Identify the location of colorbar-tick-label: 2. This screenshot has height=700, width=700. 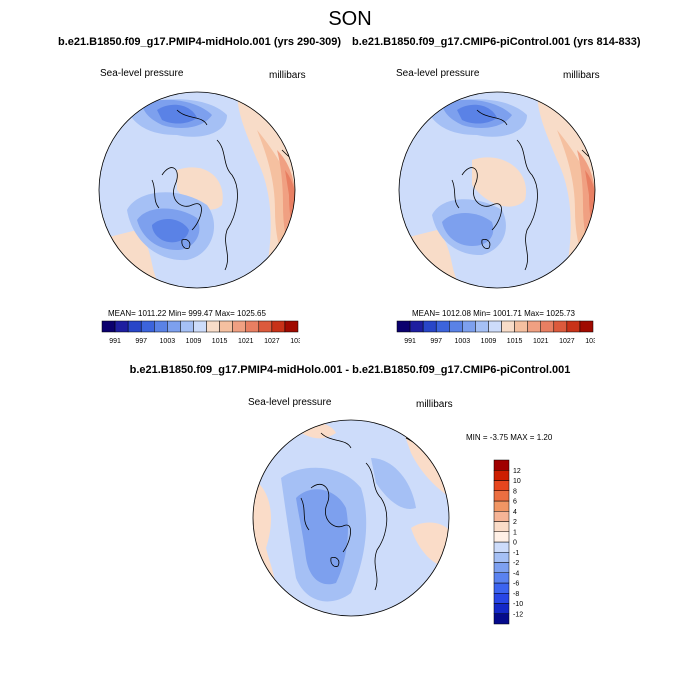
(515, 522).